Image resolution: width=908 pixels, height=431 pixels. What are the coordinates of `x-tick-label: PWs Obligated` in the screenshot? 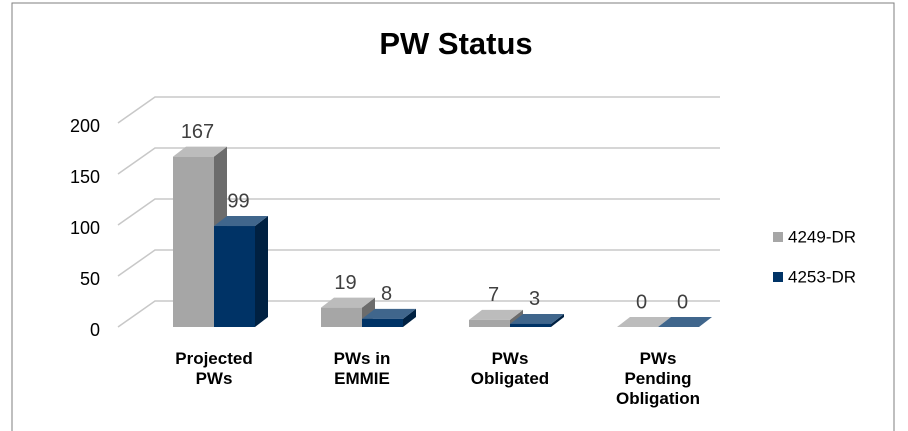 It's located at (510, 368).